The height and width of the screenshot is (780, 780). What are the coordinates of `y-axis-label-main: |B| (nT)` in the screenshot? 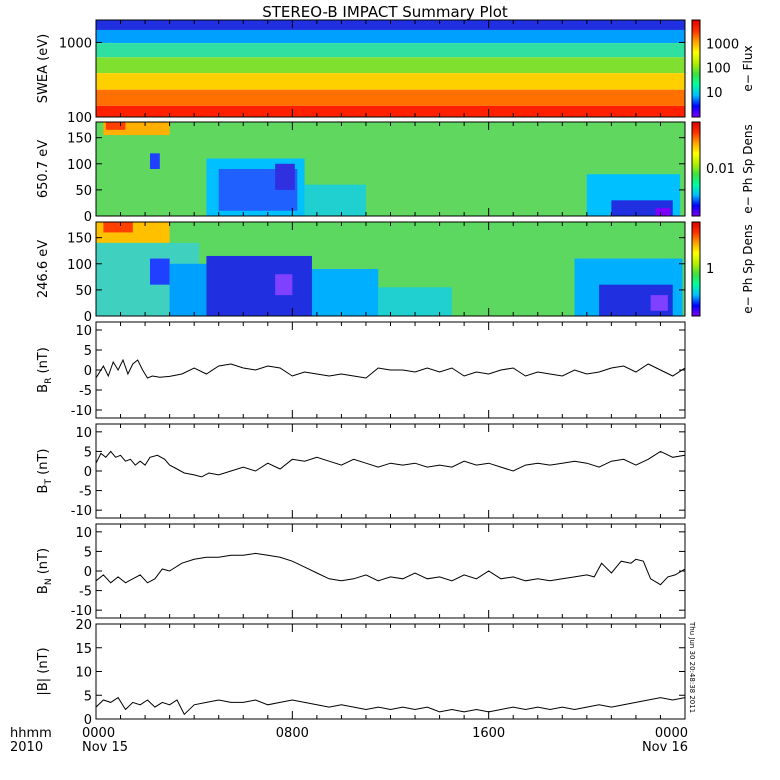 It's located at (43, 671).